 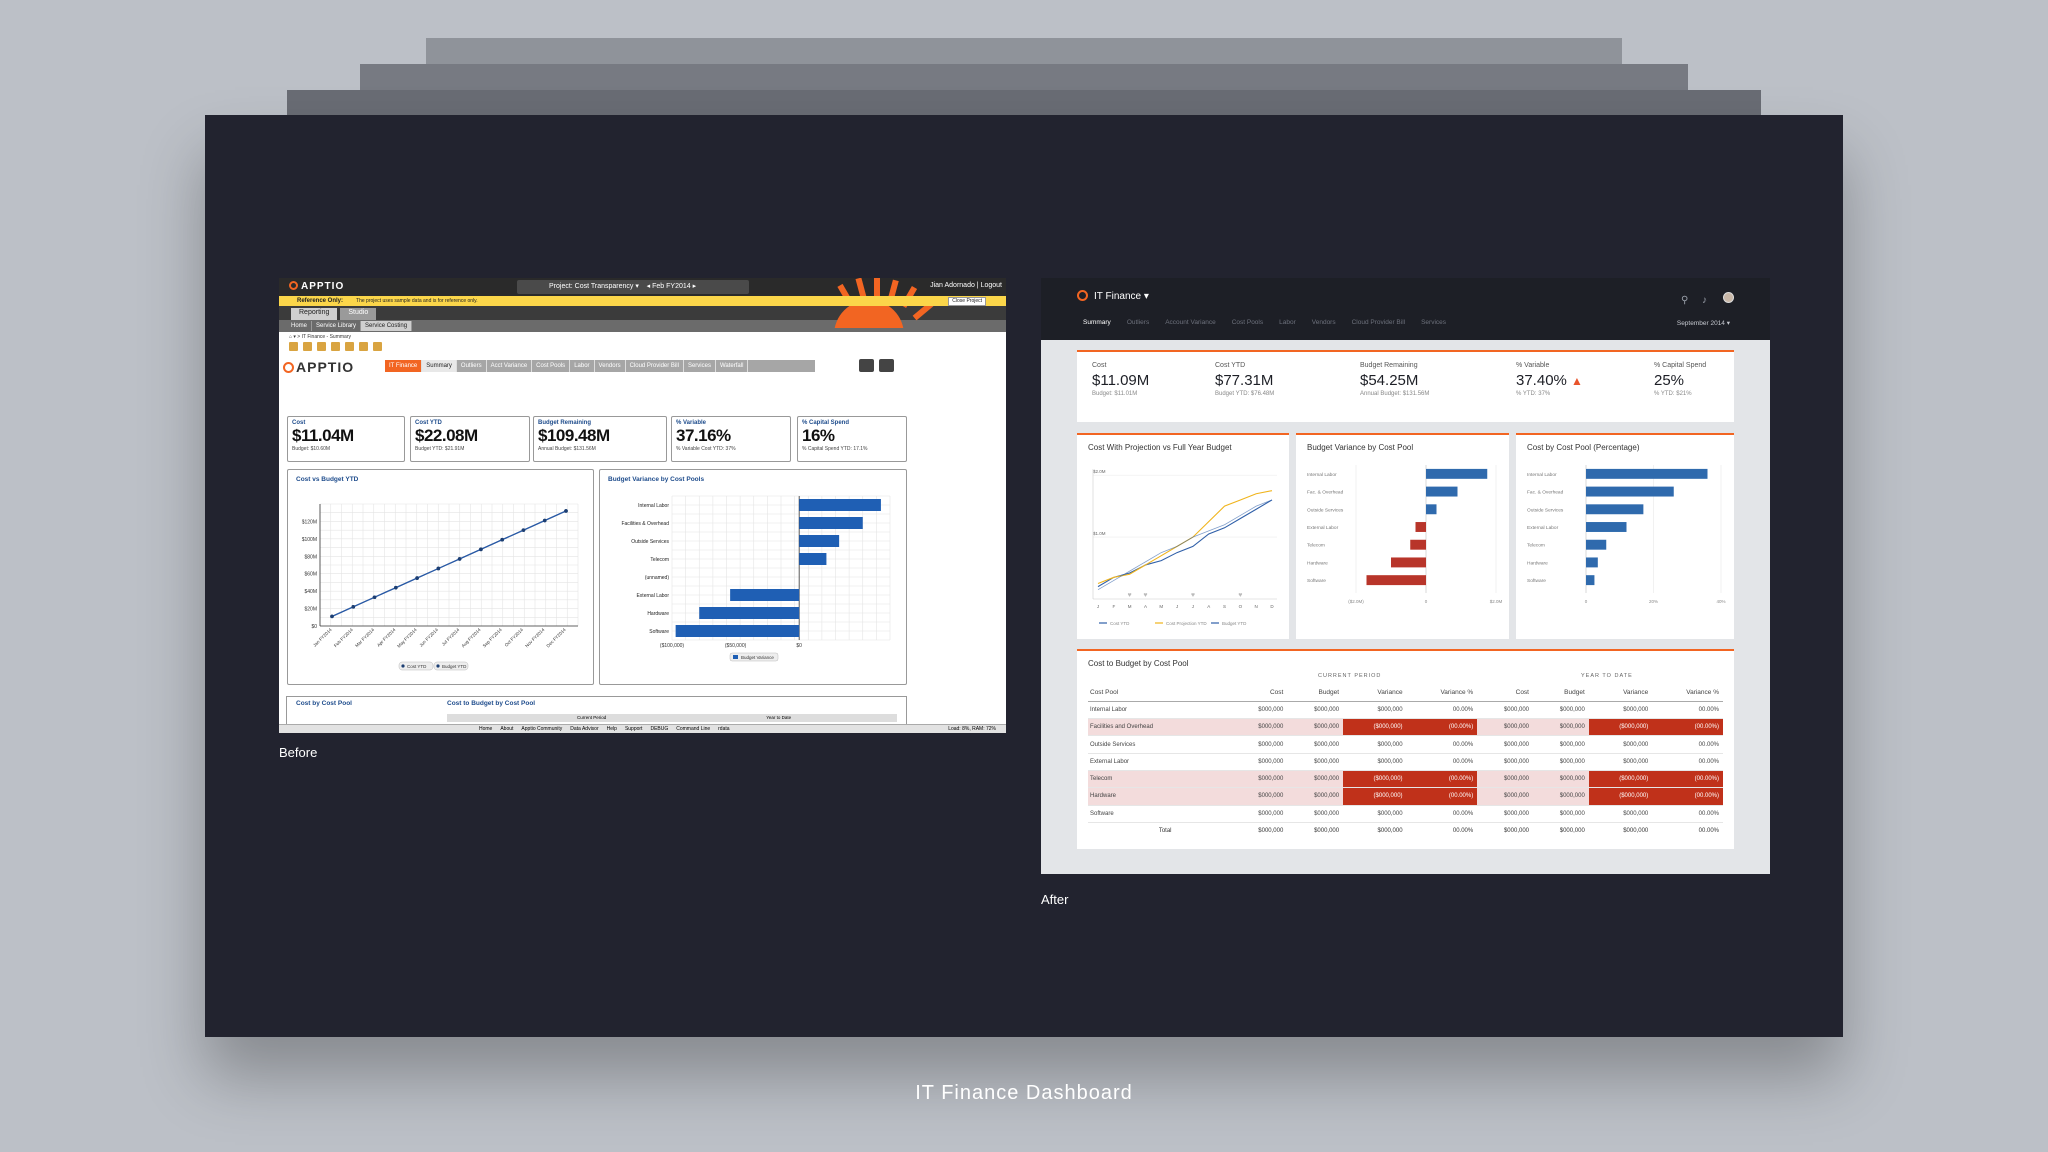 I want to click on status-link: Apptio Community, so click(x=542, y=729).